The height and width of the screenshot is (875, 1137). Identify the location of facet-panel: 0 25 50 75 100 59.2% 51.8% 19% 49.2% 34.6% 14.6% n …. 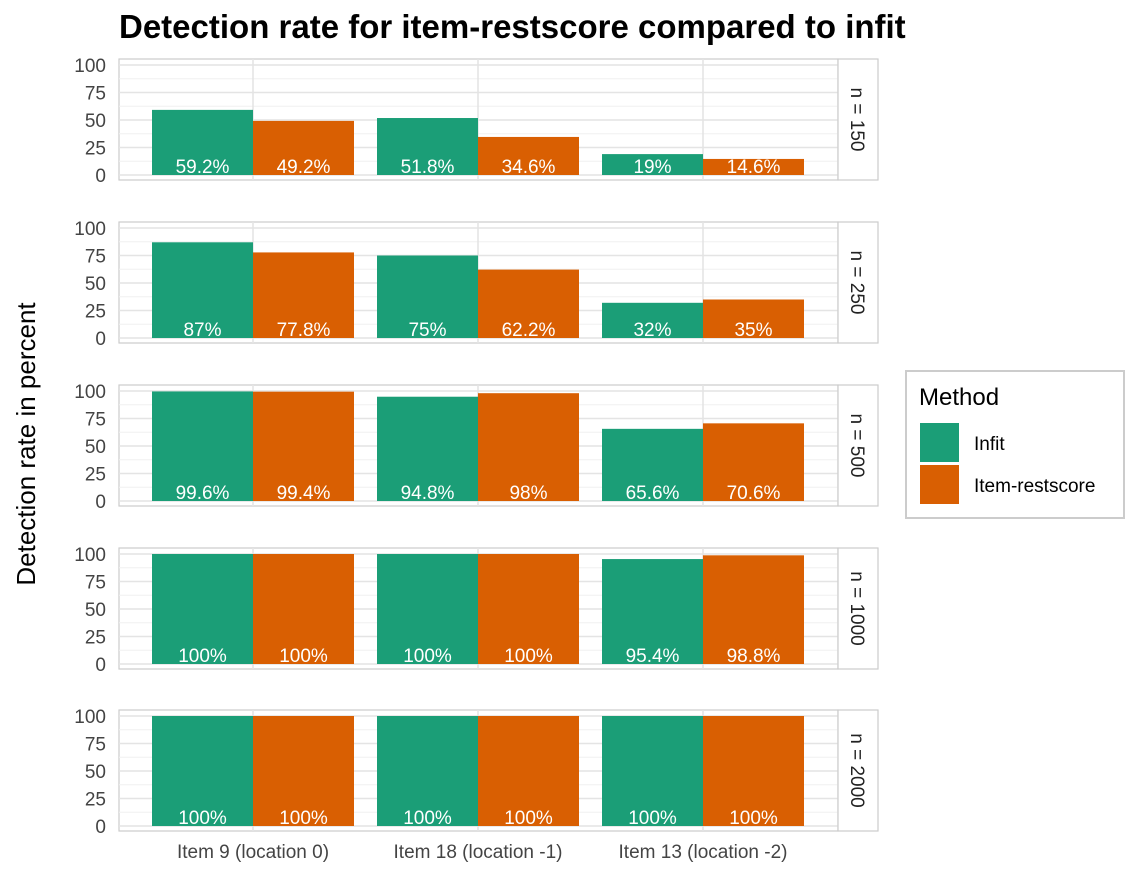
(476, 121).